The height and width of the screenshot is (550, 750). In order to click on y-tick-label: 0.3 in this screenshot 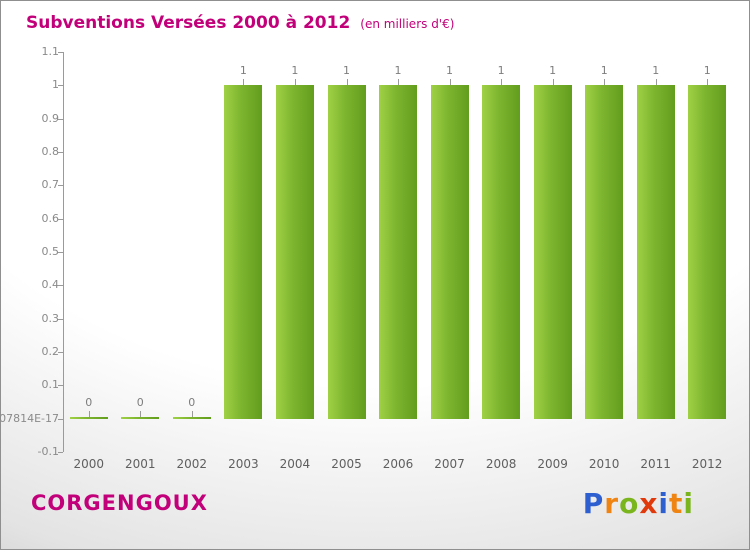, I will do `click(50, 318)`.